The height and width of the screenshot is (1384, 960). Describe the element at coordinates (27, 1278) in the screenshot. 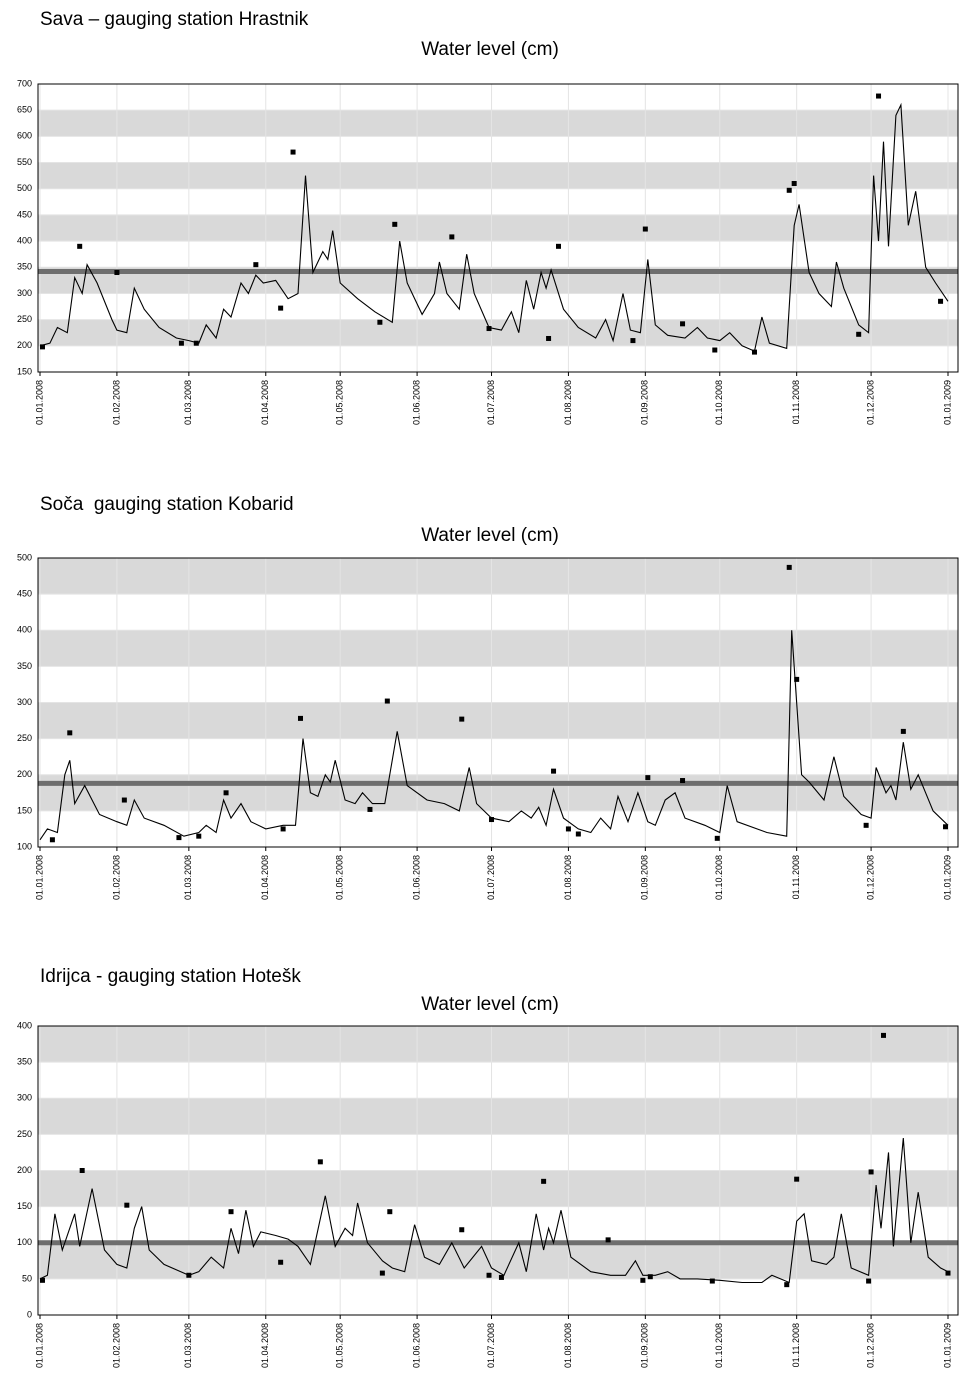

I see `y-tick-label: 50` at that location.